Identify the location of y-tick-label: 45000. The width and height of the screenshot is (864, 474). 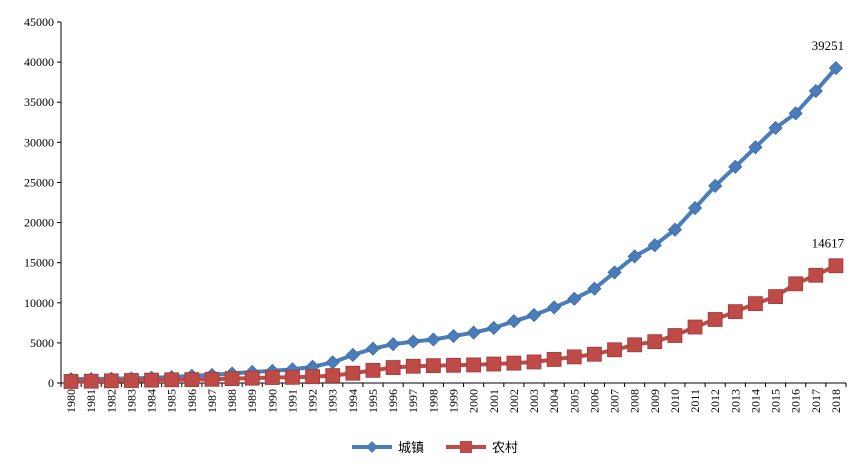
(39, 22).